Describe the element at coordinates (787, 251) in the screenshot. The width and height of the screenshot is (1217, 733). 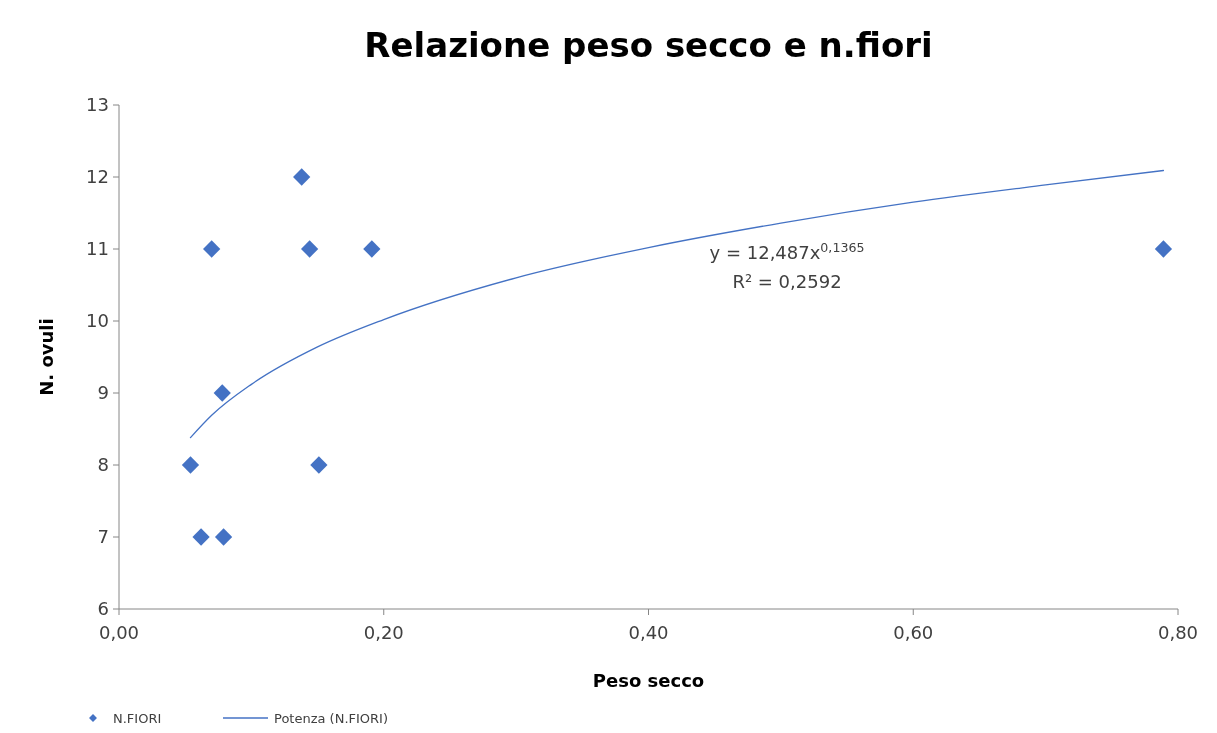
I see `annotation: y = 12,487x$^{0,1365}$` at that location.